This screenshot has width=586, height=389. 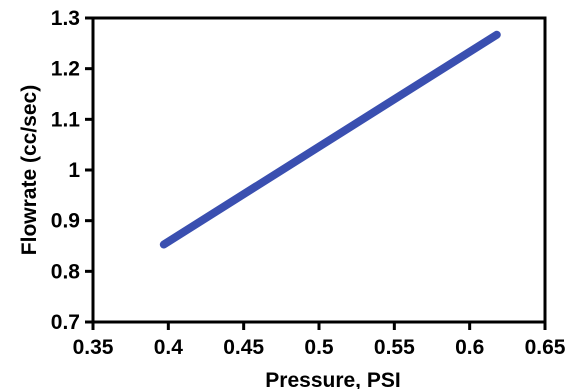 I want to click on y-tick-label: 0.9, so click(x=65, y=221).